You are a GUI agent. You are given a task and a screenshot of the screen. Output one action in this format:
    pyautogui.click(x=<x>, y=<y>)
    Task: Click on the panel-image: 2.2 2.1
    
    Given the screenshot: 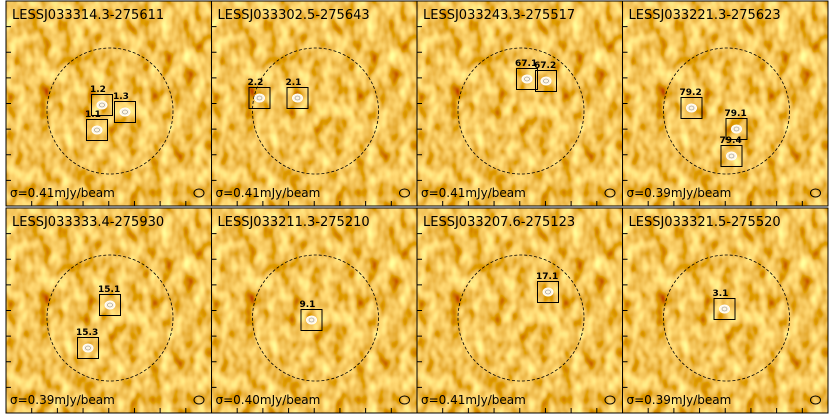 What is the action you would take?
    pyautogui.click(x=314, y=103)
    